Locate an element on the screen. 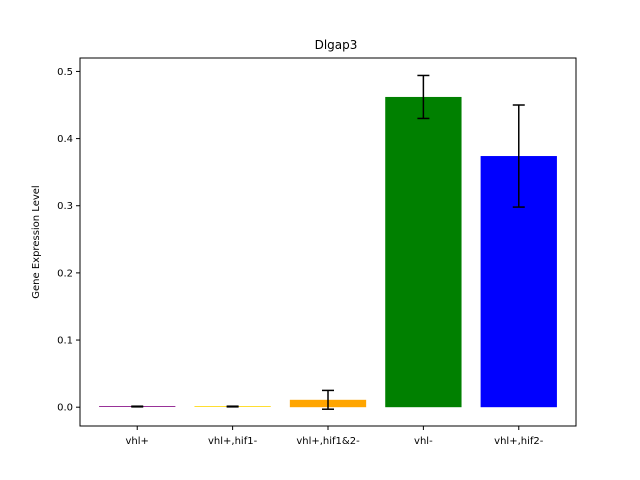 The height and width of the screenshot is (480, 640). y-tick-label-3: 0.3 is located at coordinates (65, 206).